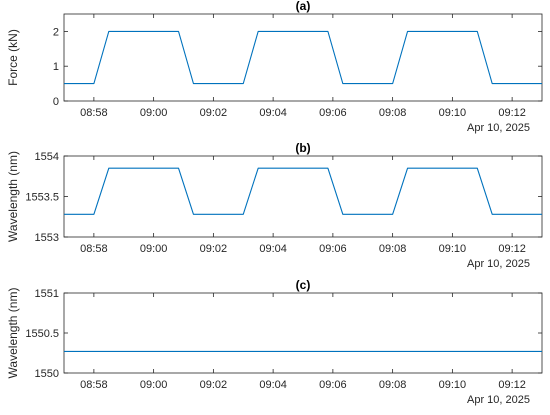 The height and width of the screenshot is (415, 550). Describe the element at coordinates (47, 374) in the screenshot. I see `y-tick-label: 1550` at that location.